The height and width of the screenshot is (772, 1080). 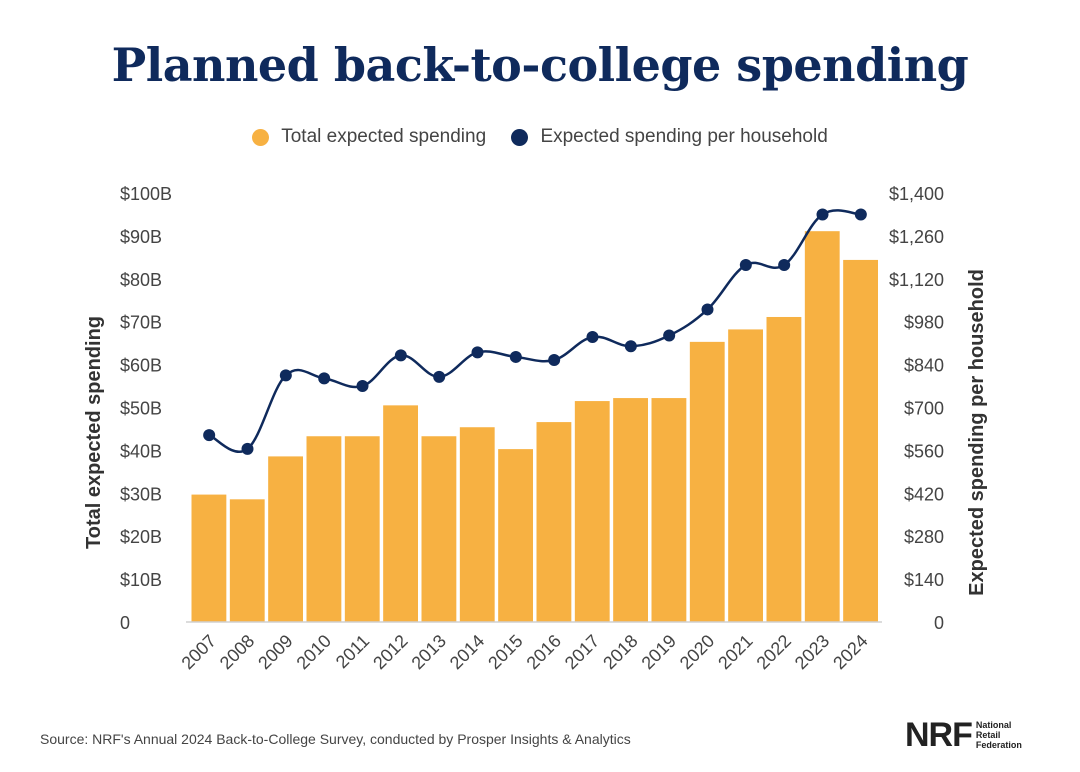 I want to click on y-right-axis-title: Expected spending per household, so click(x=977, y=432).